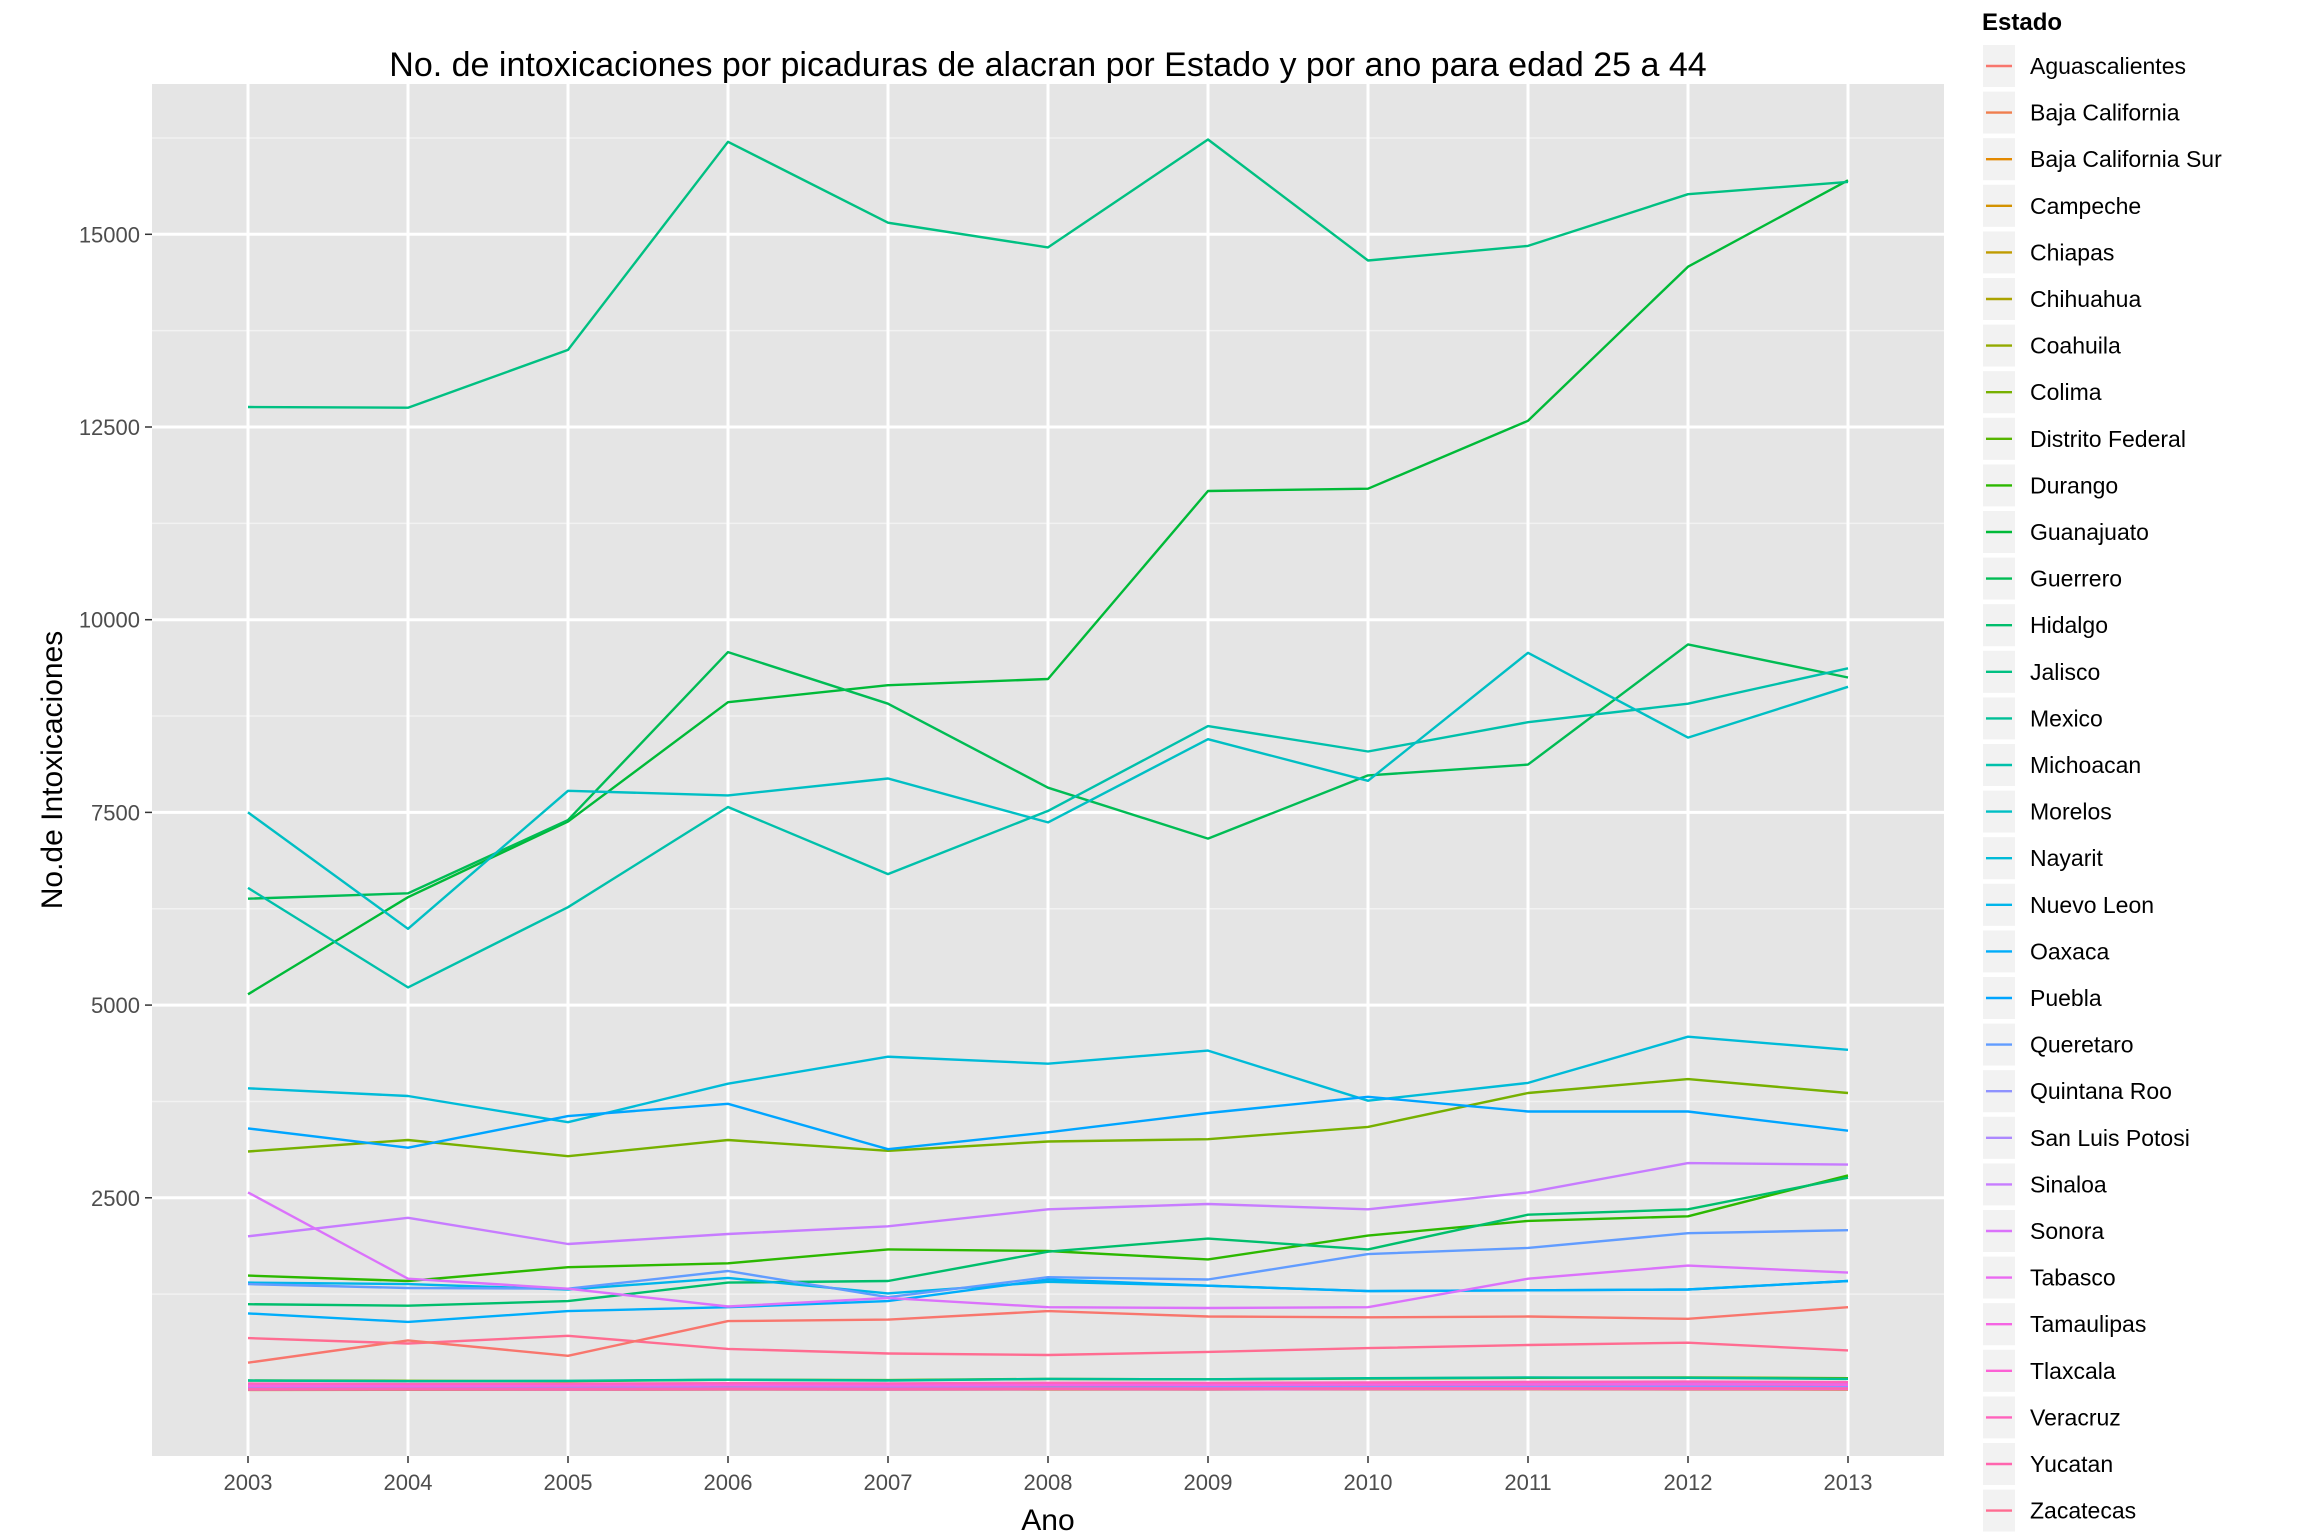 The width and height of the screenshot is (2304, 1536). I want to click on series-line-morelos, so click(1048, 790).